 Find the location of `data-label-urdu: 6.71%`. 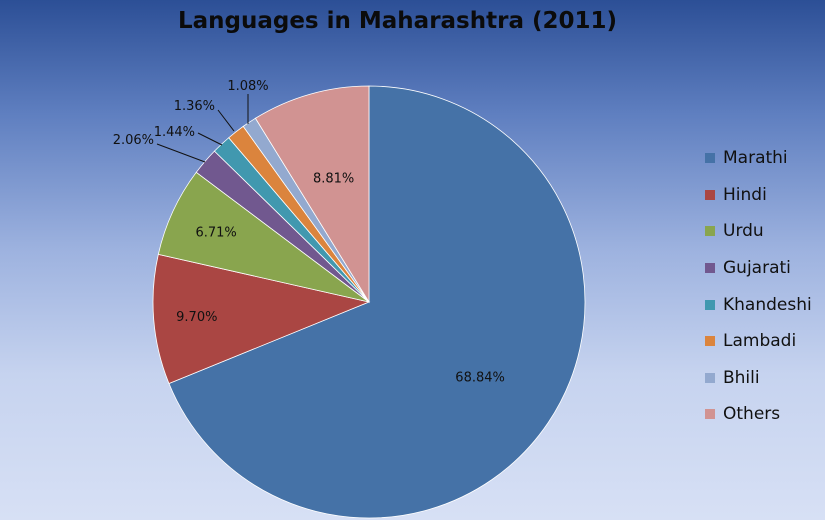

data-label-urdu: 6.71% is located at coordinates (215, 232).